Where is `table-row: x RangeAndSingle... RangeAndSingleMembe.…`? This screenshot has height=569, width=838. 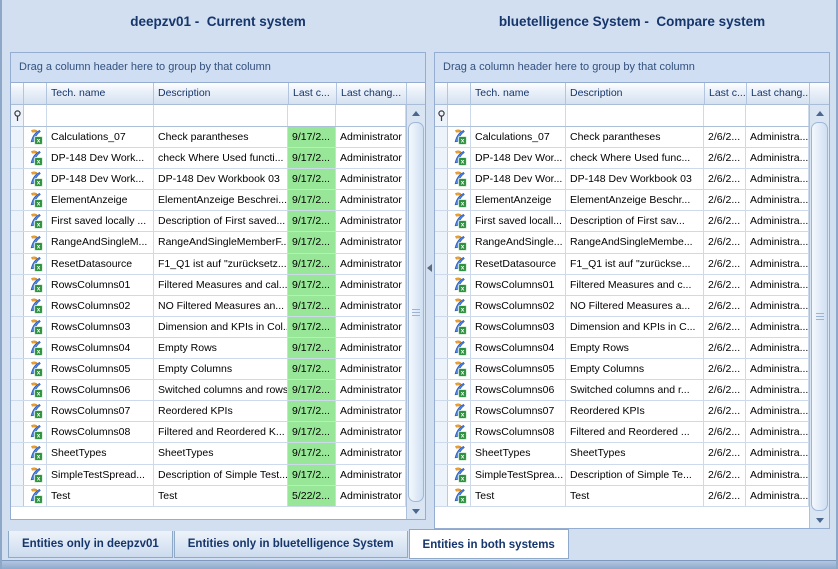
table-row: x RangeAndSingle... RangeAndSingleMembe.… is located at coordinates (622, 243).